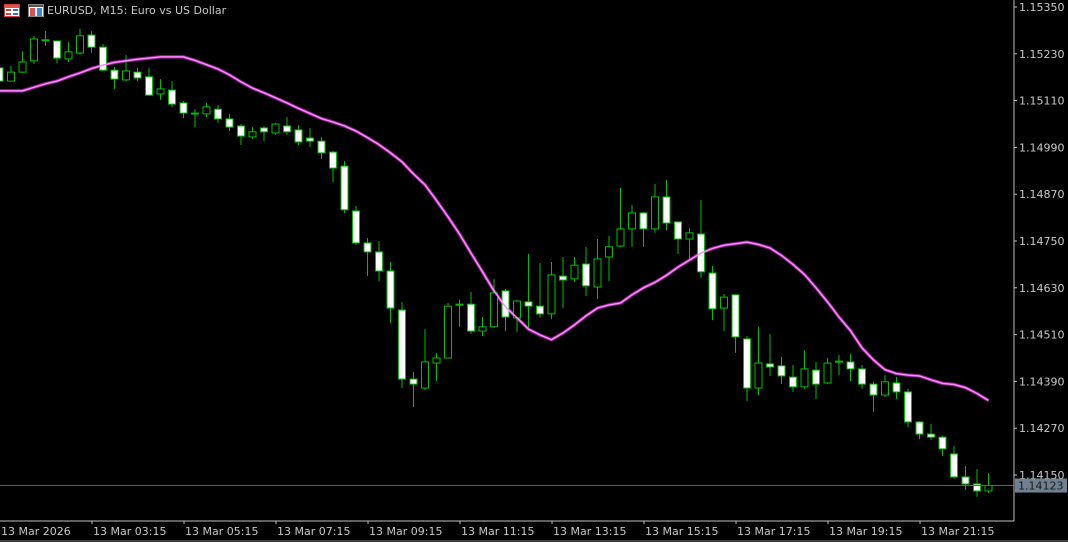 Image resolution: width=1068 pixels, height=542 pixels. What do you see at coordinates (681, 531) in the screenshot?
I see `time-tick-label: 13 Mar 15:15` at bounding box center [681, 531].